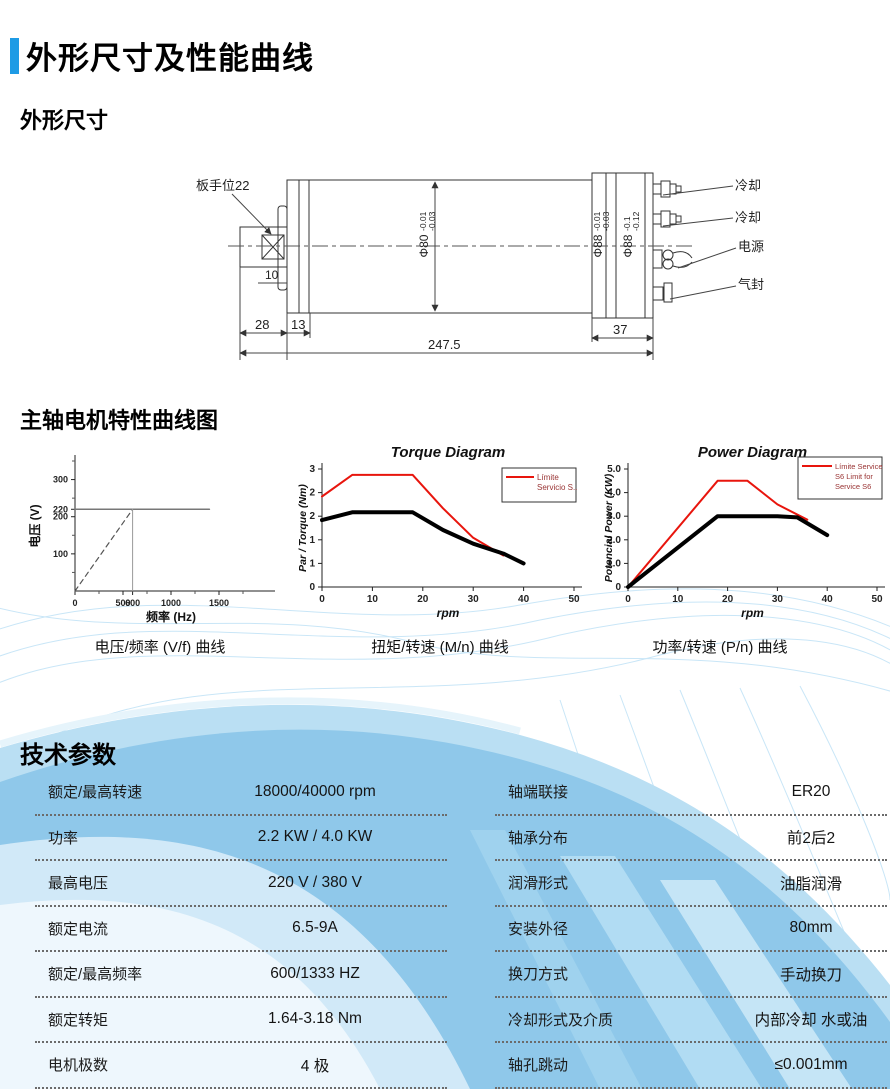  Describe the element at coordinates (778, 599) in the screenshot. I see `svg-text: 30` at that location.